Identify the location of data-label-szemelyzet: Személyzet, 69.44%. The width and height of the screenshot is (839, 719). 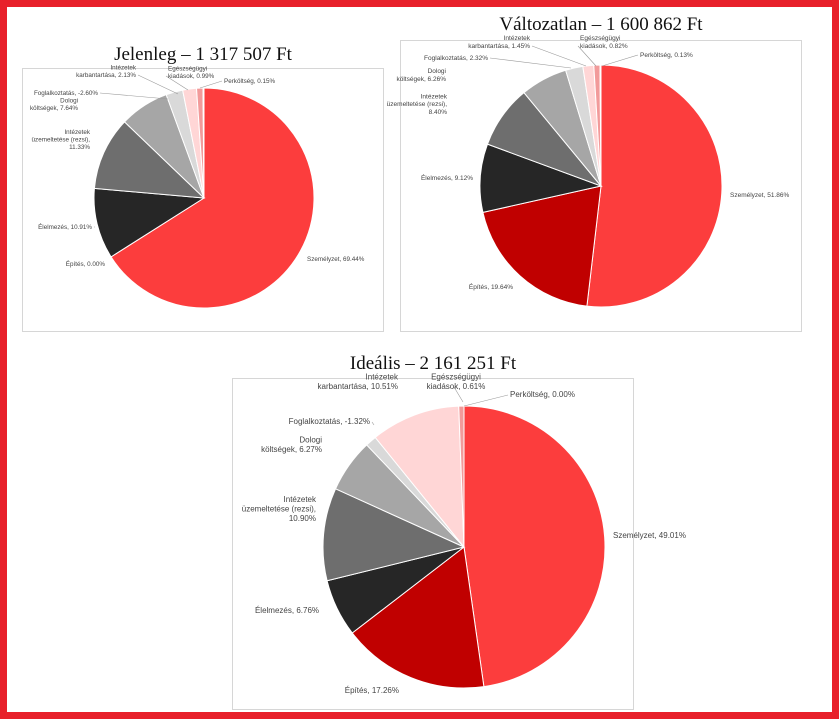
(336, 259).